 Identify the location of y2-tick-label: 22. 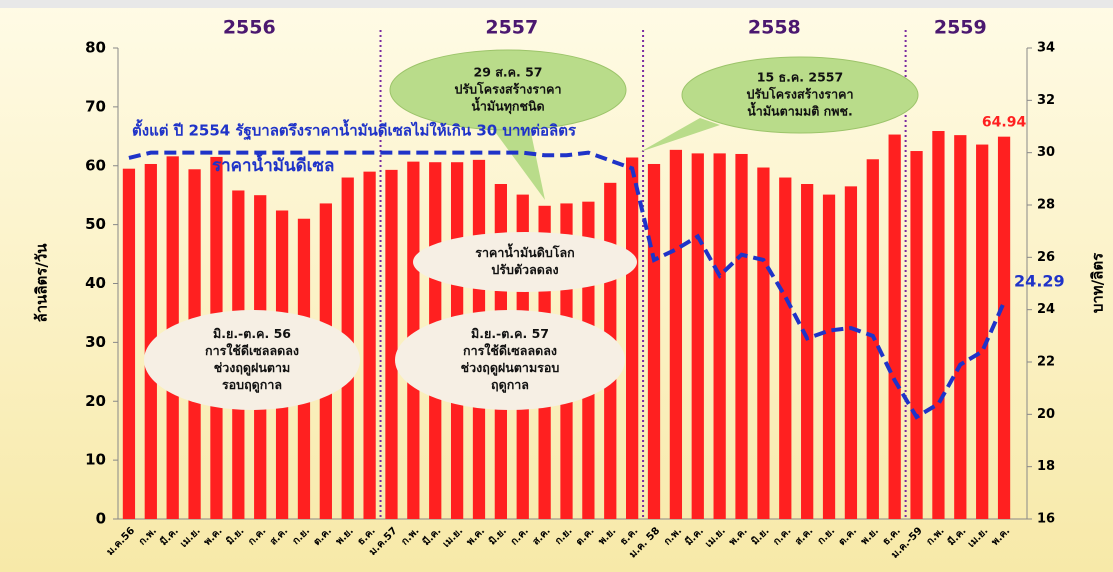
(1046, 362).